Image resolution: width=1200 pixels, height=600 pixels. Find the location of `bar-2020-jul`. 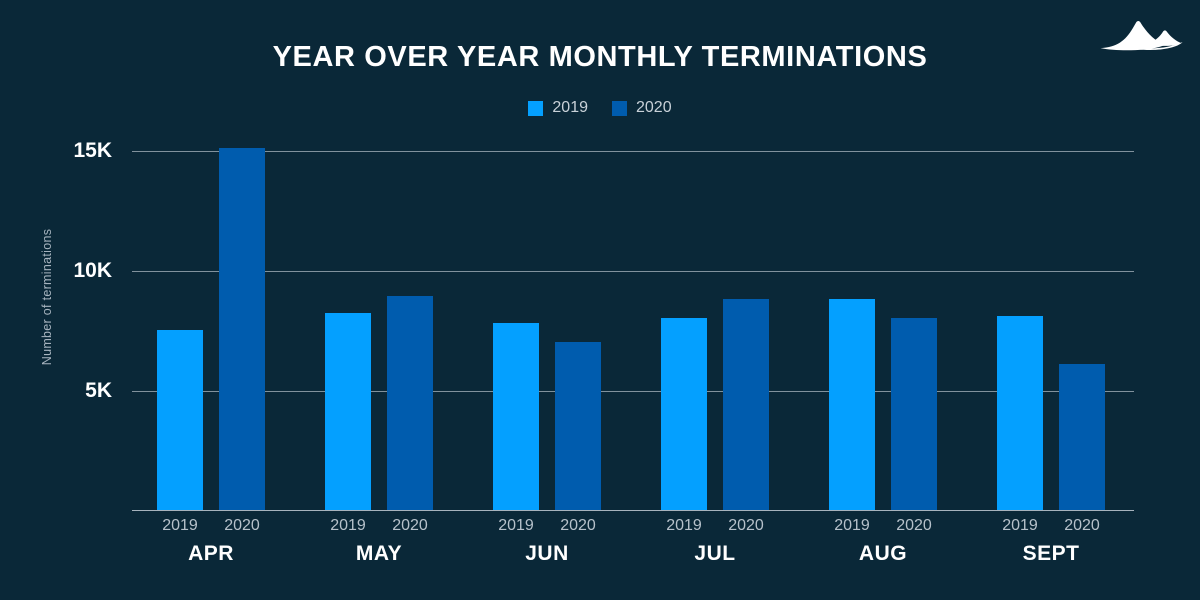

bar-2020-jul is located at coordinates (746, 404).